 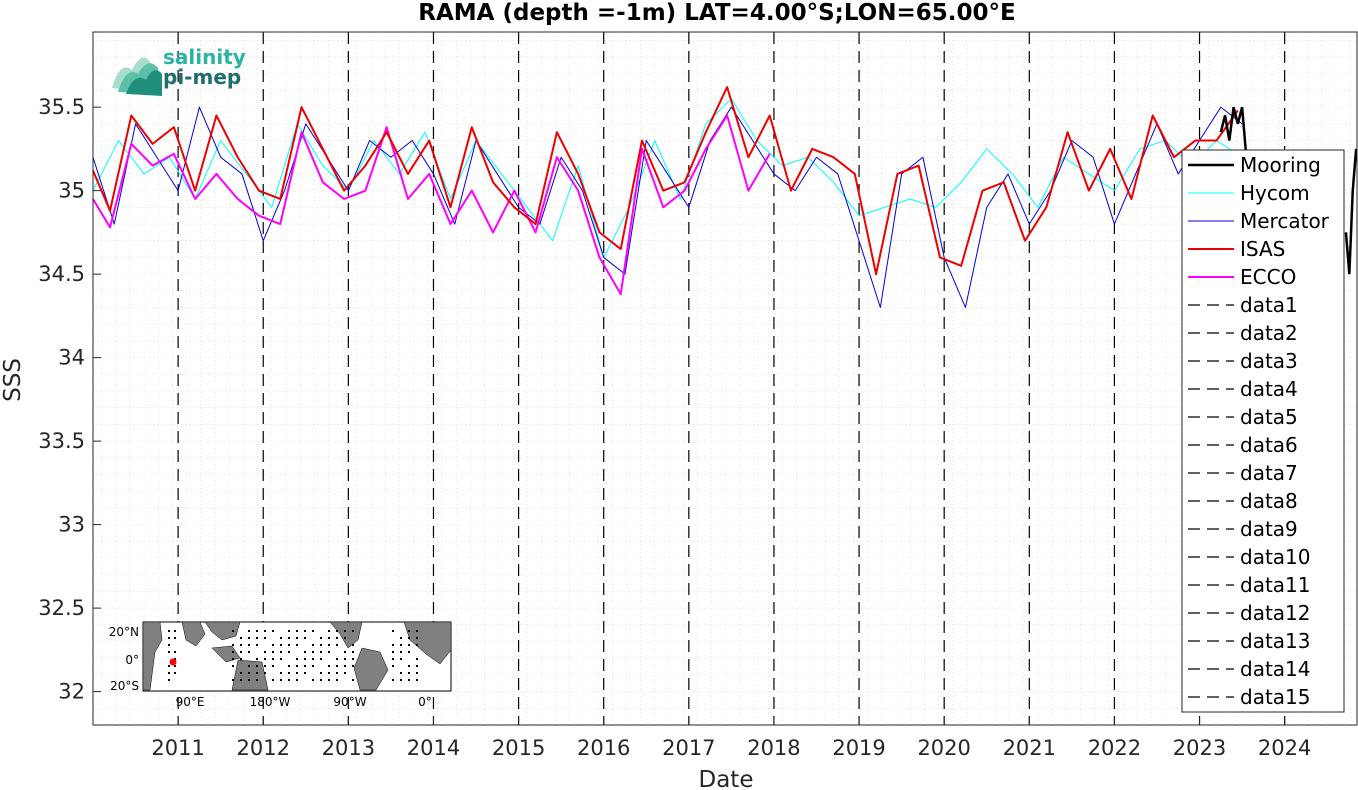 I want to click on chart-title: RAMA (depth =-1m) LAT=4.00°S;LON=65.00°E, so click(x=716, y=13).